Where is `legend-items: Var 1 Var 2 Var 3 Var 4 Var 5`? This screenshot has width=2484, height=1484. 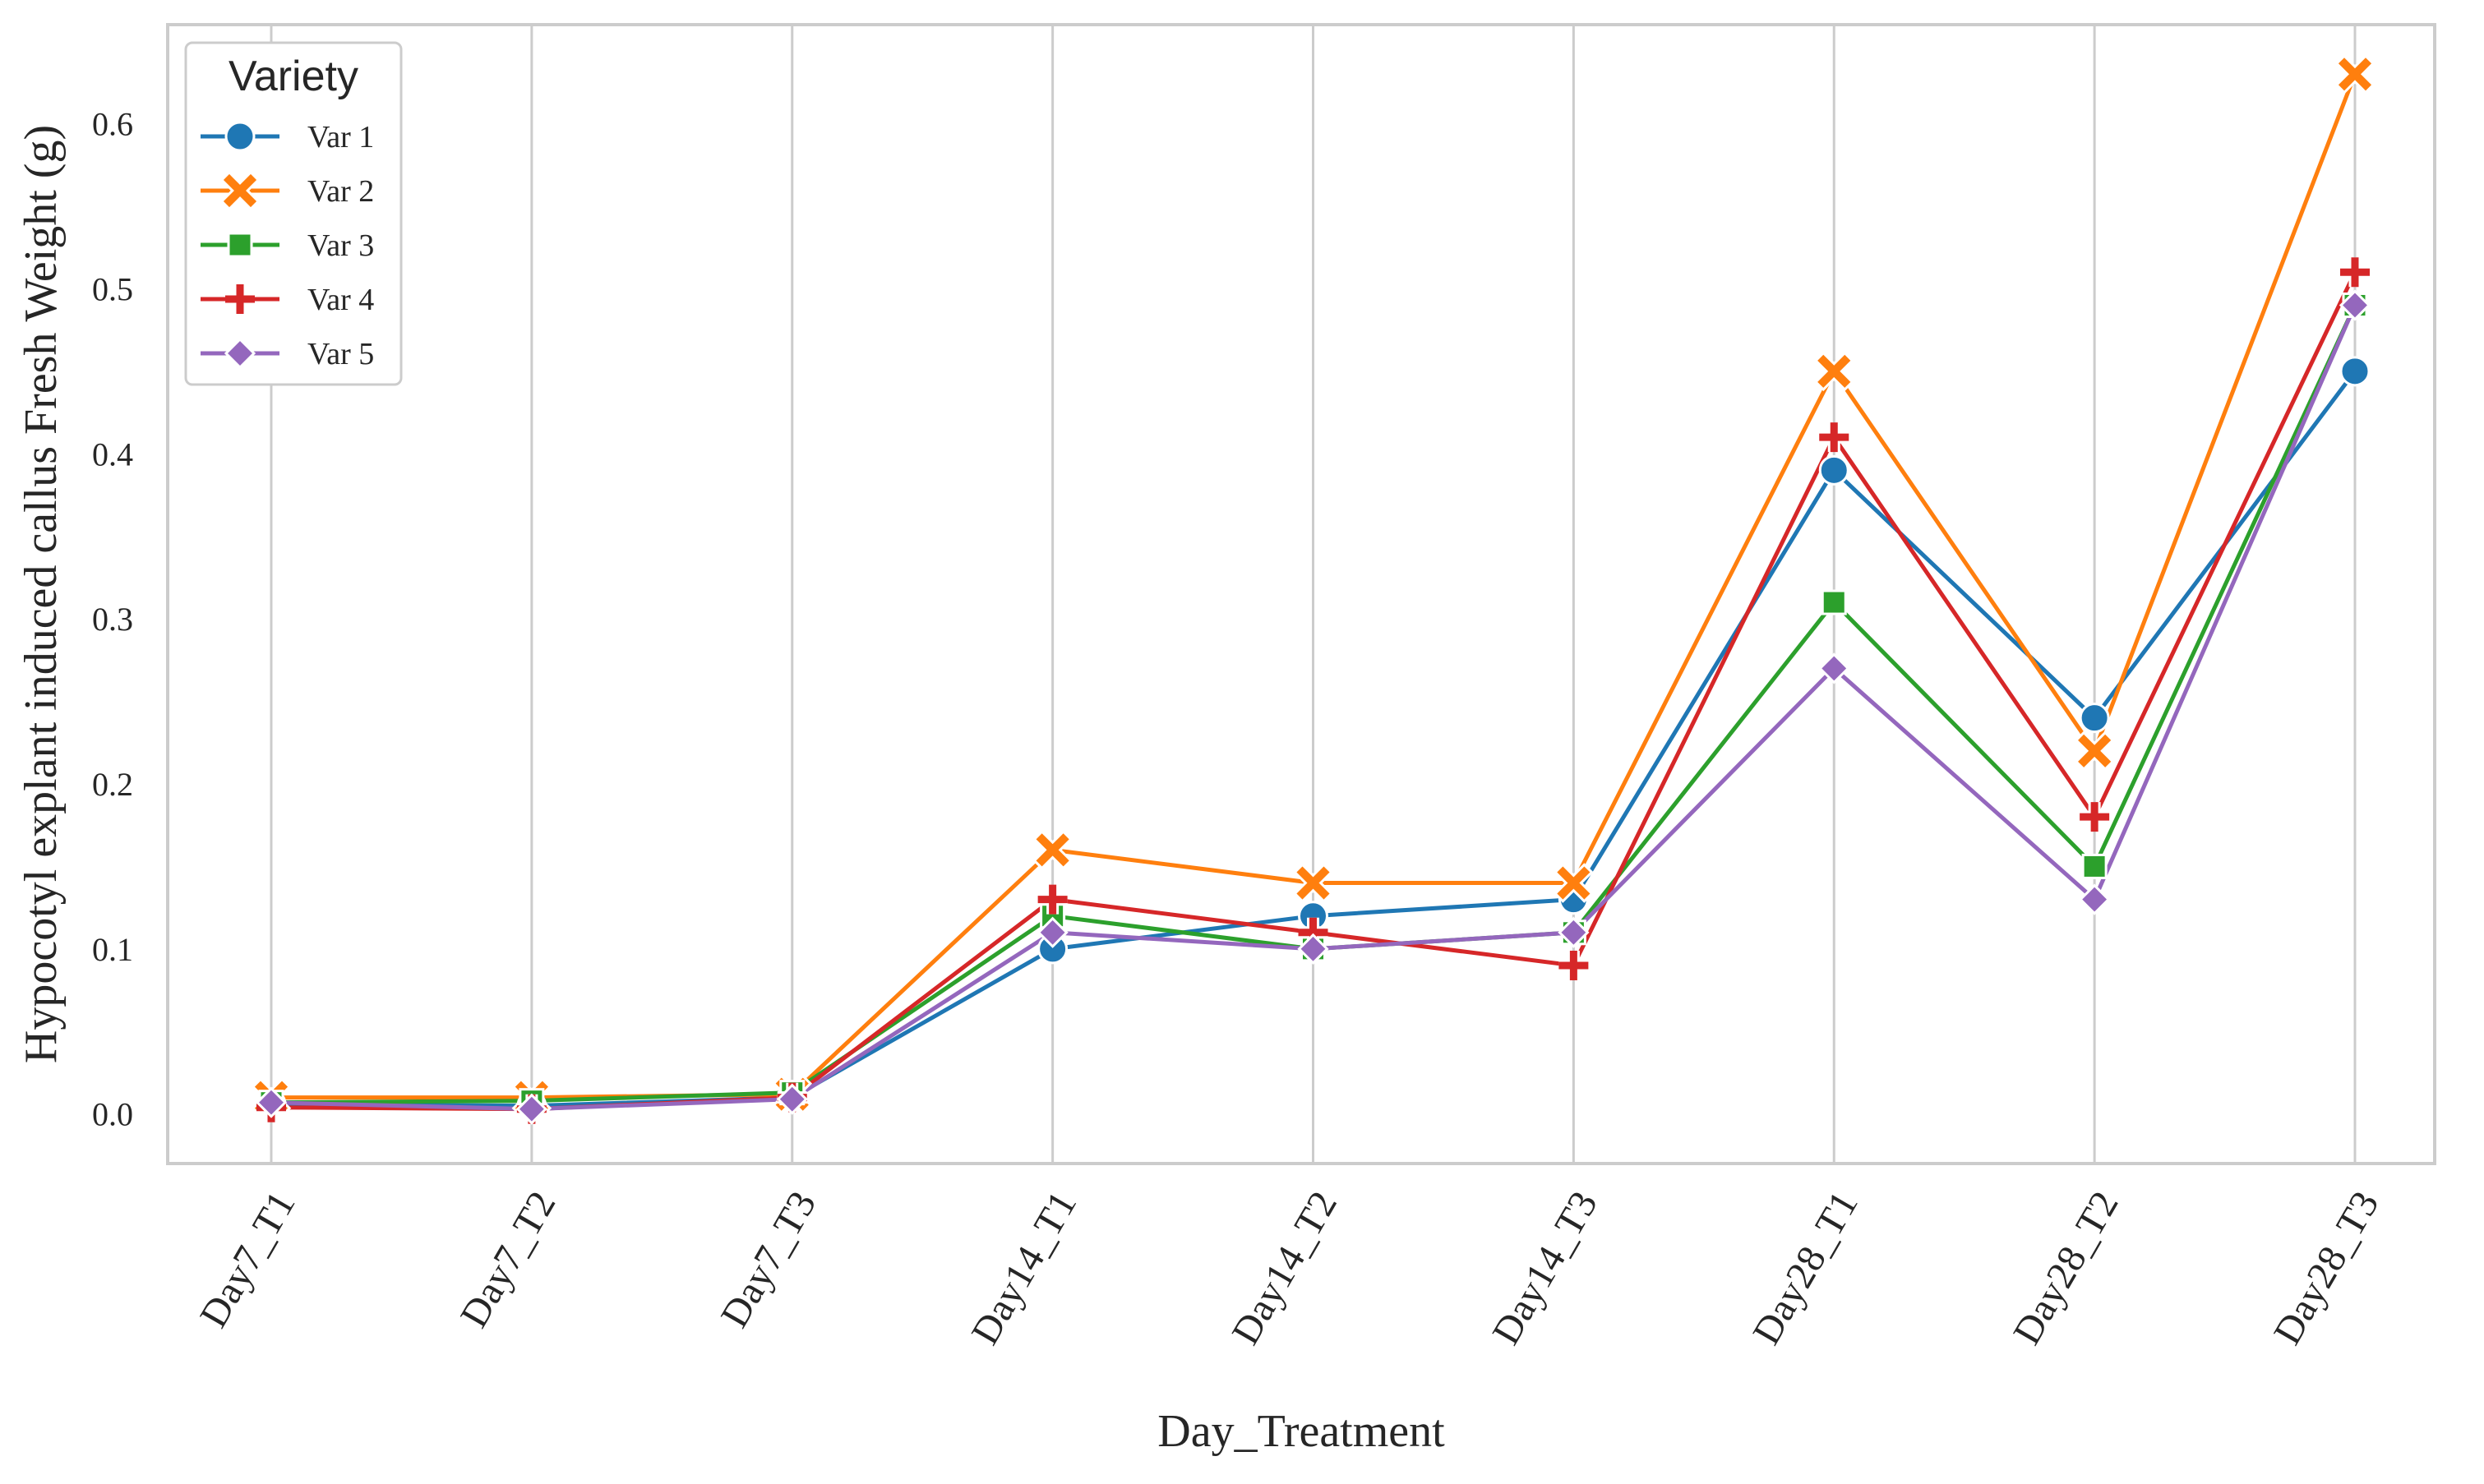 legend-items: Var 1 Var 2 Var 3 Var 4 Var 5 is located at coordinates (287, 245).